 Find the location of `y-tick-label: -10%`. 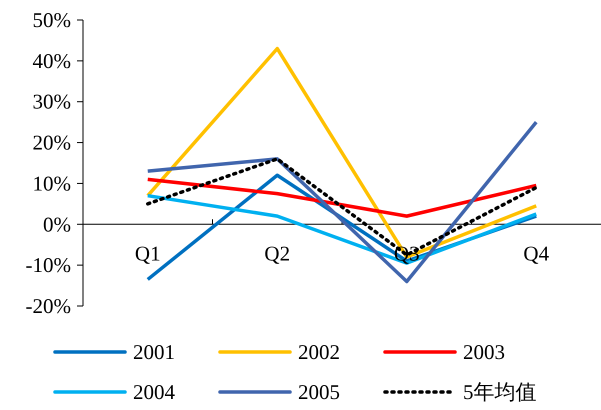

y-tick-label: -10% is located at coordinates (48, 265).